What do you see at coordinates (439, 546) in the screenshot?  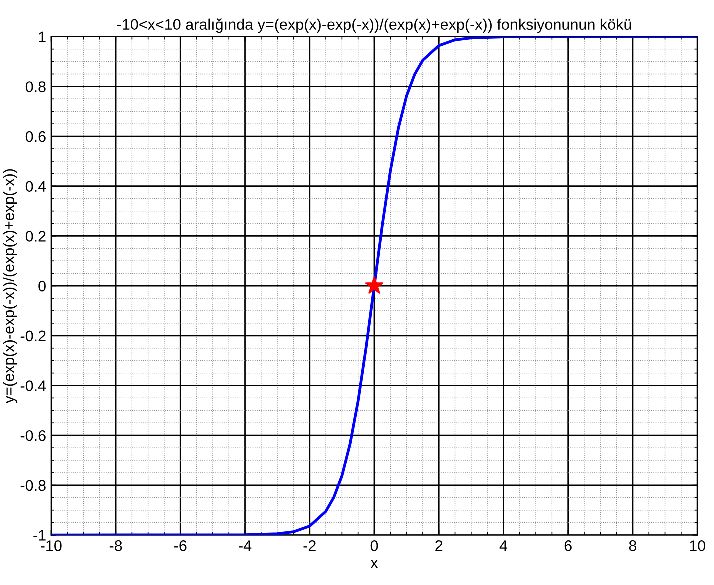 I see `x-tick-label: 2` at bounding box center [439, 546].